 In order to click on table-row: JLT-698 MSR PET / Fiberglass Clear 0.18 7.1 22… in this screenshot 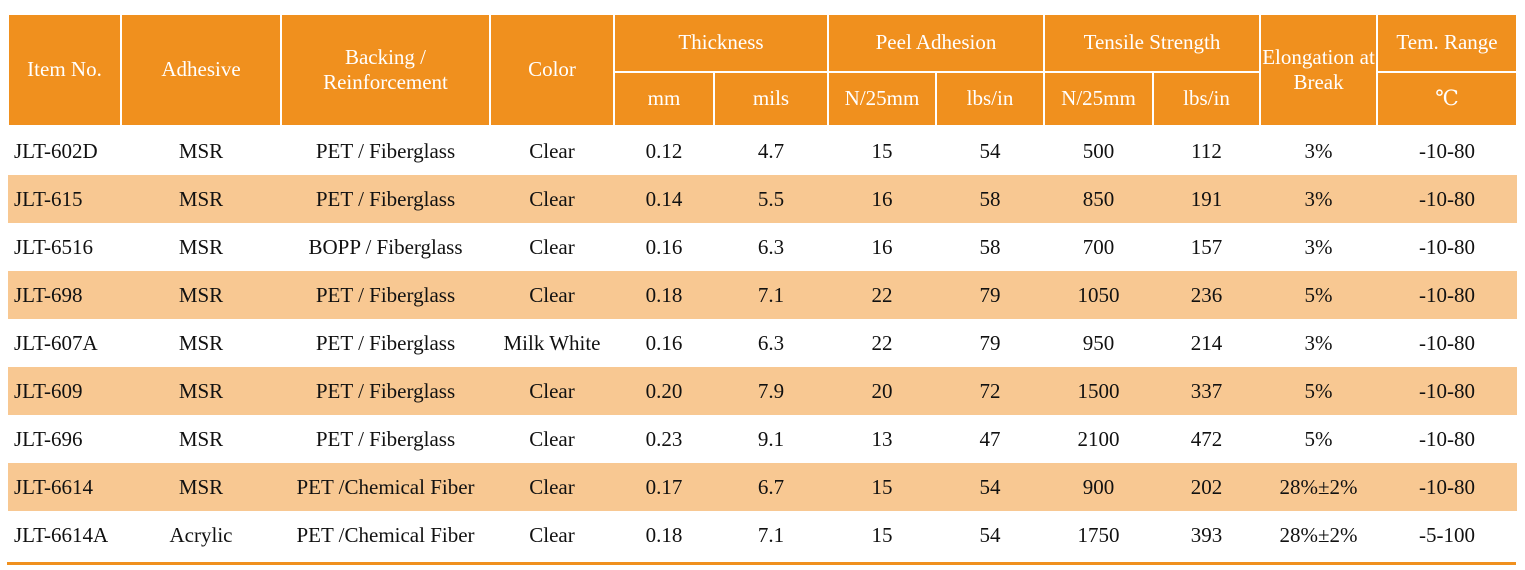, I will do `click(763, 295)`.